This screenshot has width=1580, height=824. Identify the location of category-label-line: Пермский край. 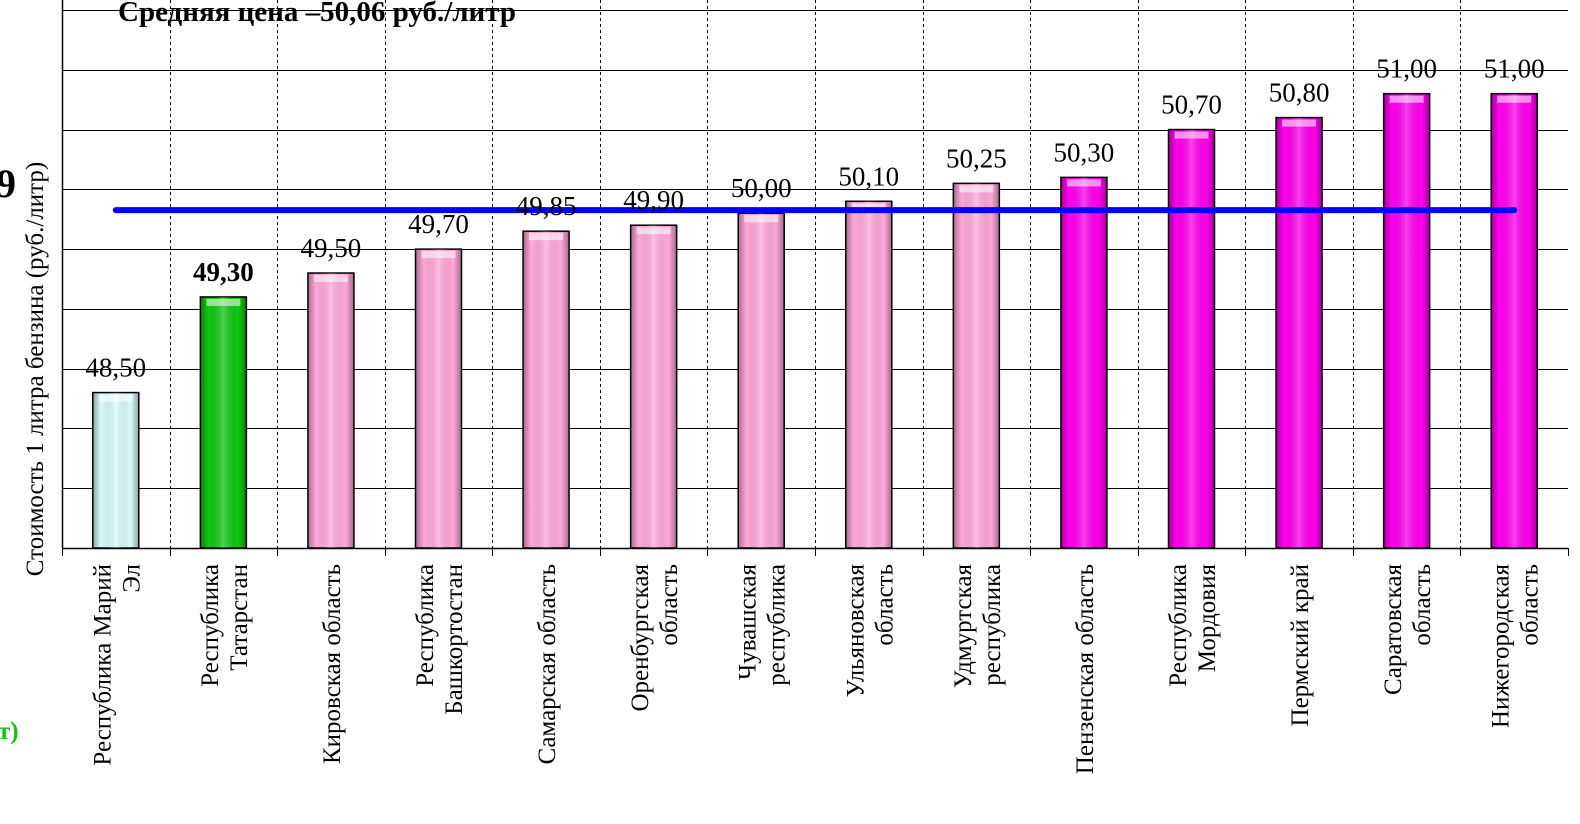
(1300, 645).